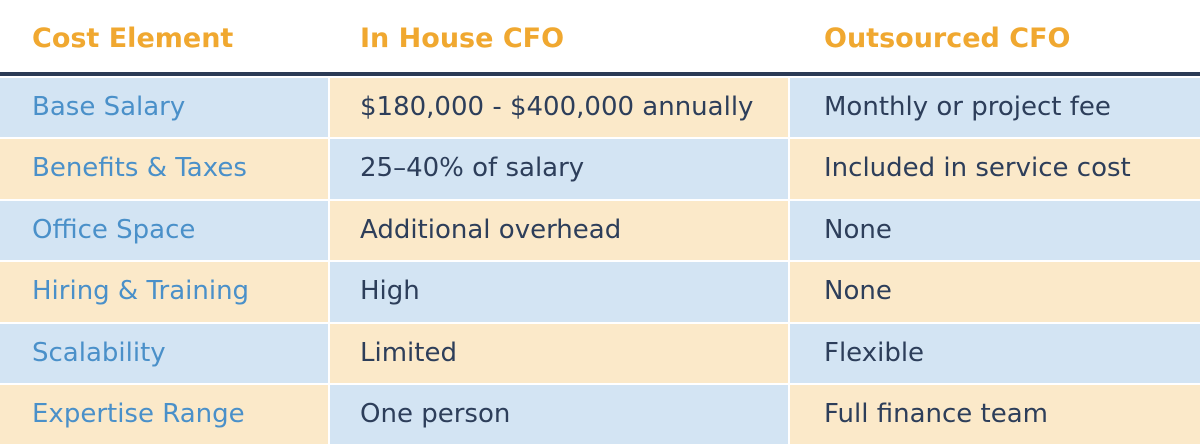 The height and width of the screenshot is (446, 1200). What do you see at coordinates (559, 230) in the screenshot?
I see `table-cell: Additional overhead` at bounding box center [559, 230].